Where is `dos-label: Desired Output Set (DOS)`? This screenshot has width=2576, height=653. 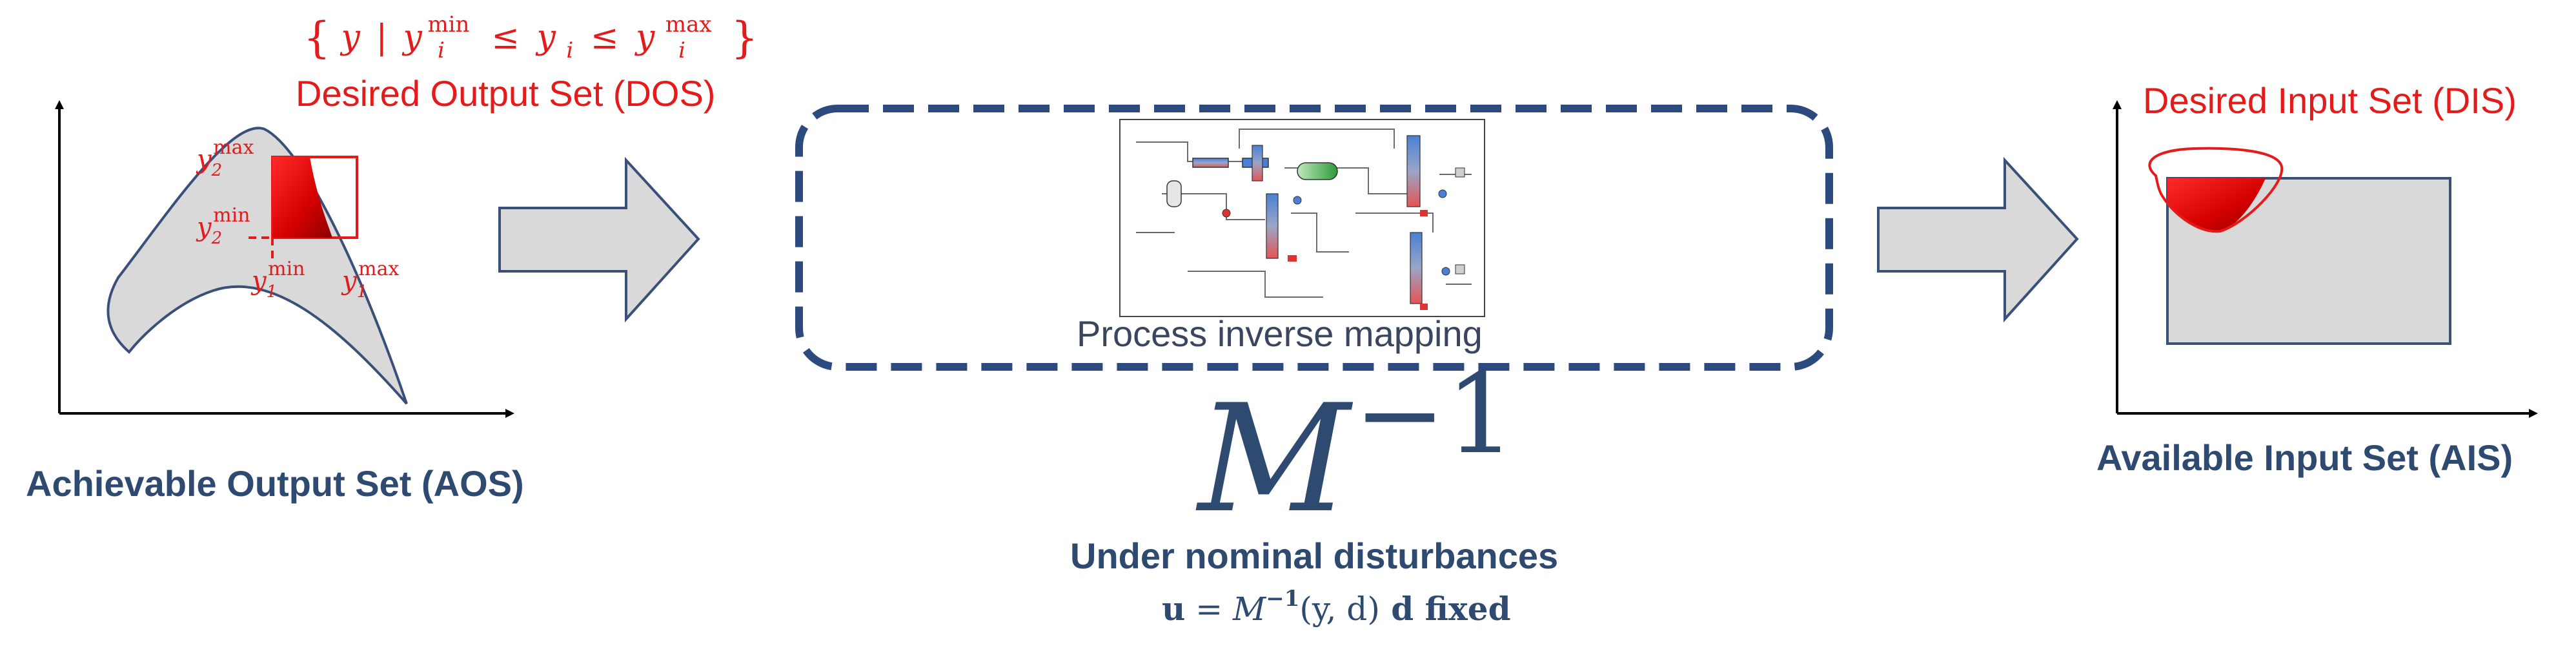 dos-label: Desired Output Set (DOS) is located at coordinates (505, 93).